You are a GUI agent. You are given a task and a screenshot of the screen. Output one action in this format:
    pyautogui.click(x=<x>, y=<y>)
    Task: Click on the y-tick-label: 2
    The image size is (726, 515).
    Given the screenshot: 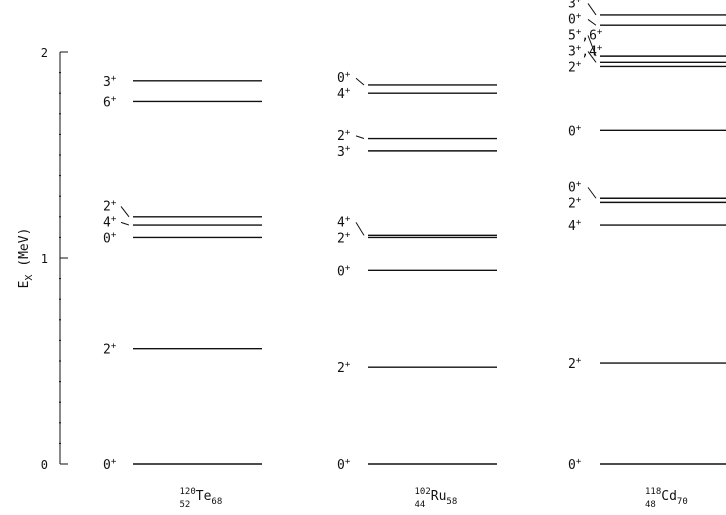 What is the action you would take?
    pyautogui.click(x=44, y=53)
    